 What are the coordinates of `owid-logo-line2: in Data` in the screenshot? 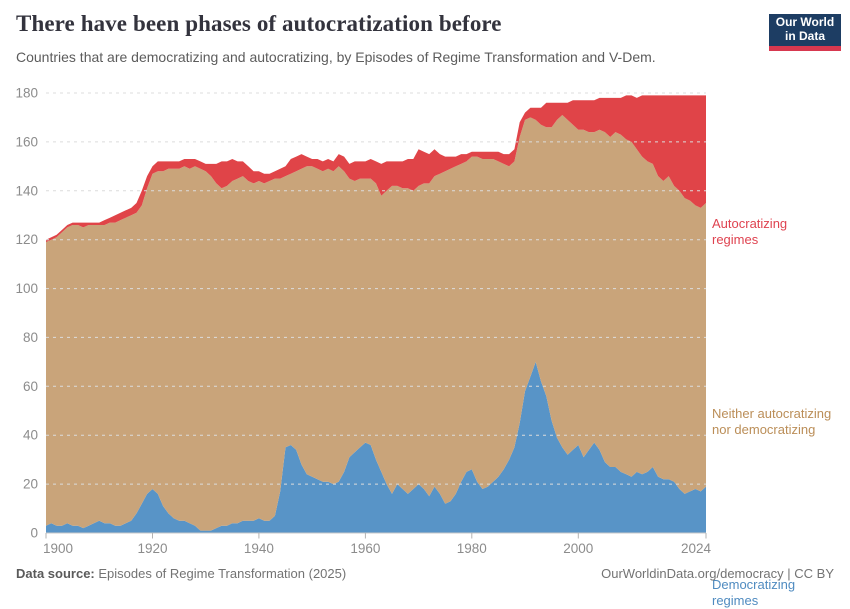 It's located at (804, 36).